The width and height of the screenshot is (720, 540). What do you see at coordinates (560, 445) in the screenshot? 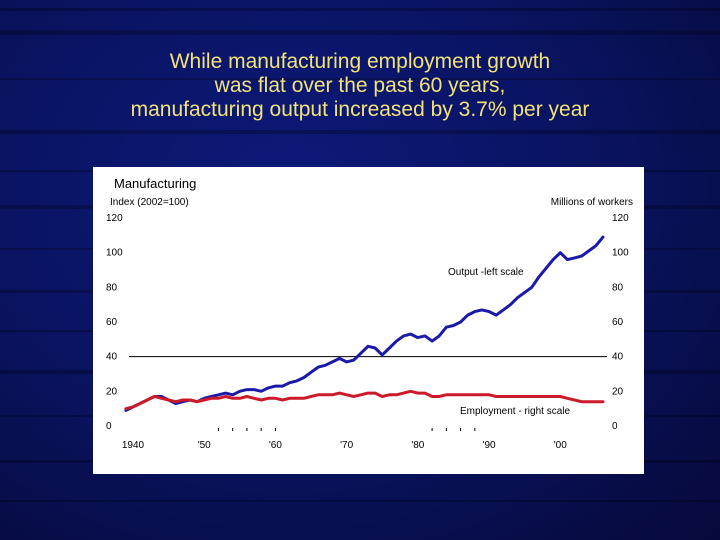
I see `x-tick-label: '00` at bounding box center [560, 445].